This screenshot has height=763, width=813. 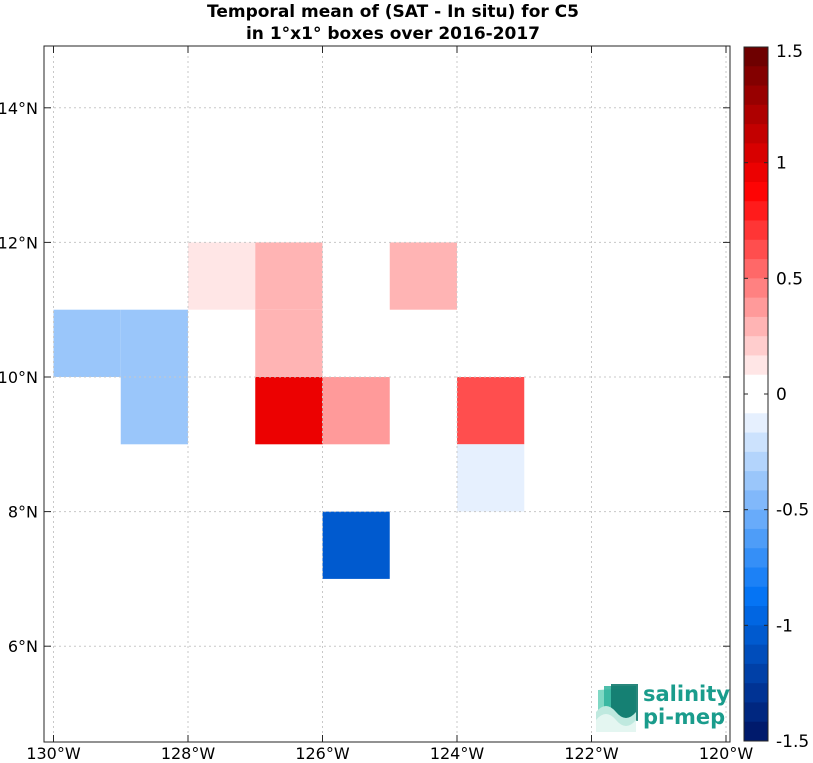 I want to click on logo-line-2: pi-mep, so click(x=684, y=717).